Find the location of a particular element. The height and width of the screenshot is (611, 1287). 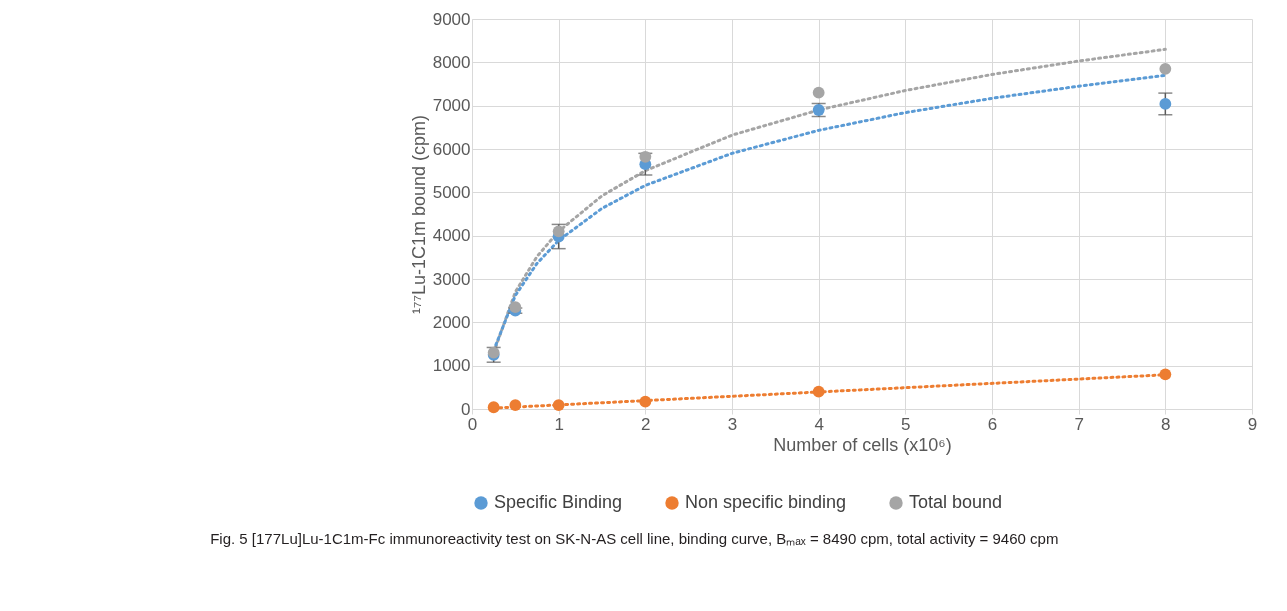

x-tick-label: 3 is located at coordinates (732, 424).